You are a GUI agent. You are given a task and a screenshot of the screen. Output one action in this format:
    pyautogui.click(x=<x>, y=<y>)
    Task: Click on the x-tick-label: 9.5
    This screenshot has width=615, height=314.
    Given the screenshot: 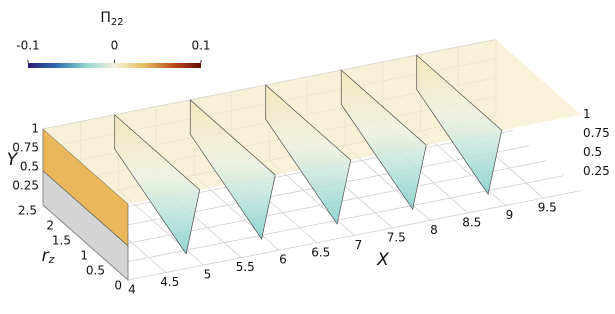 What is the action you would take?
    pyautogui.click(x=547, y=208)
    